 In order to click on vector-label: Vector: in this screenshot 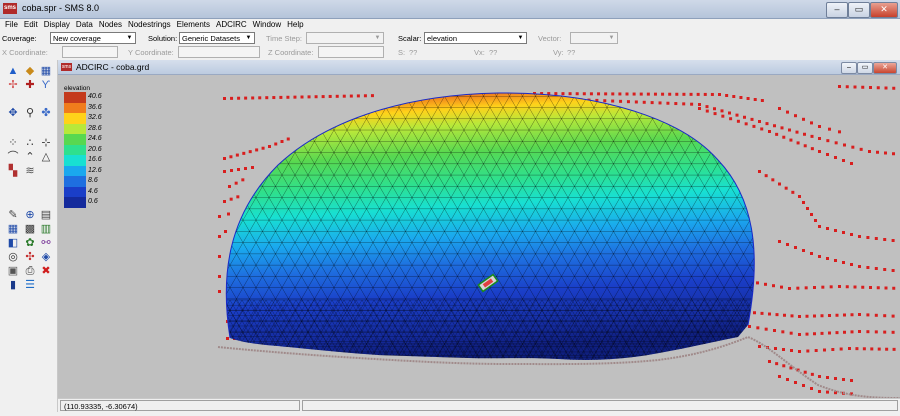, I will do `click(550, 38)`.